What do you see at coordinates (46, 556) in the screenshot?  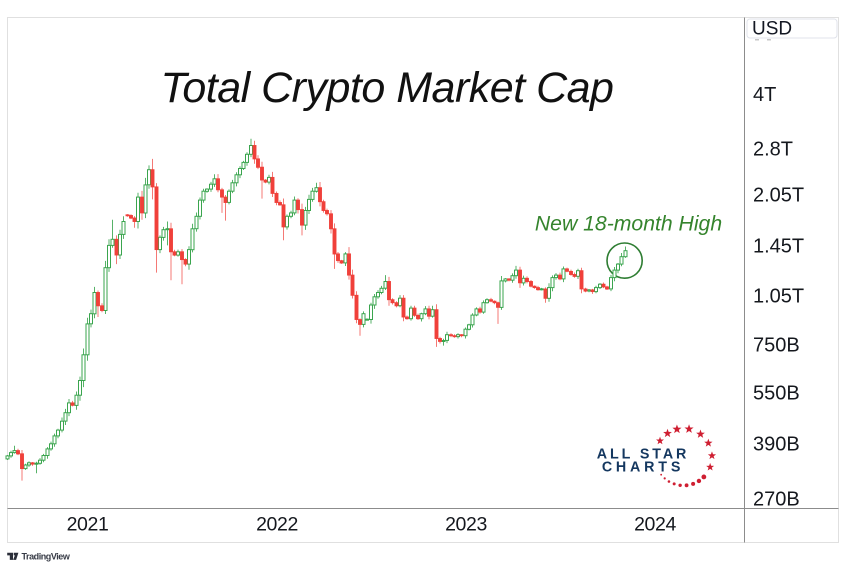 I see `svg-text: TradingView` at bounding box center [46, 556].